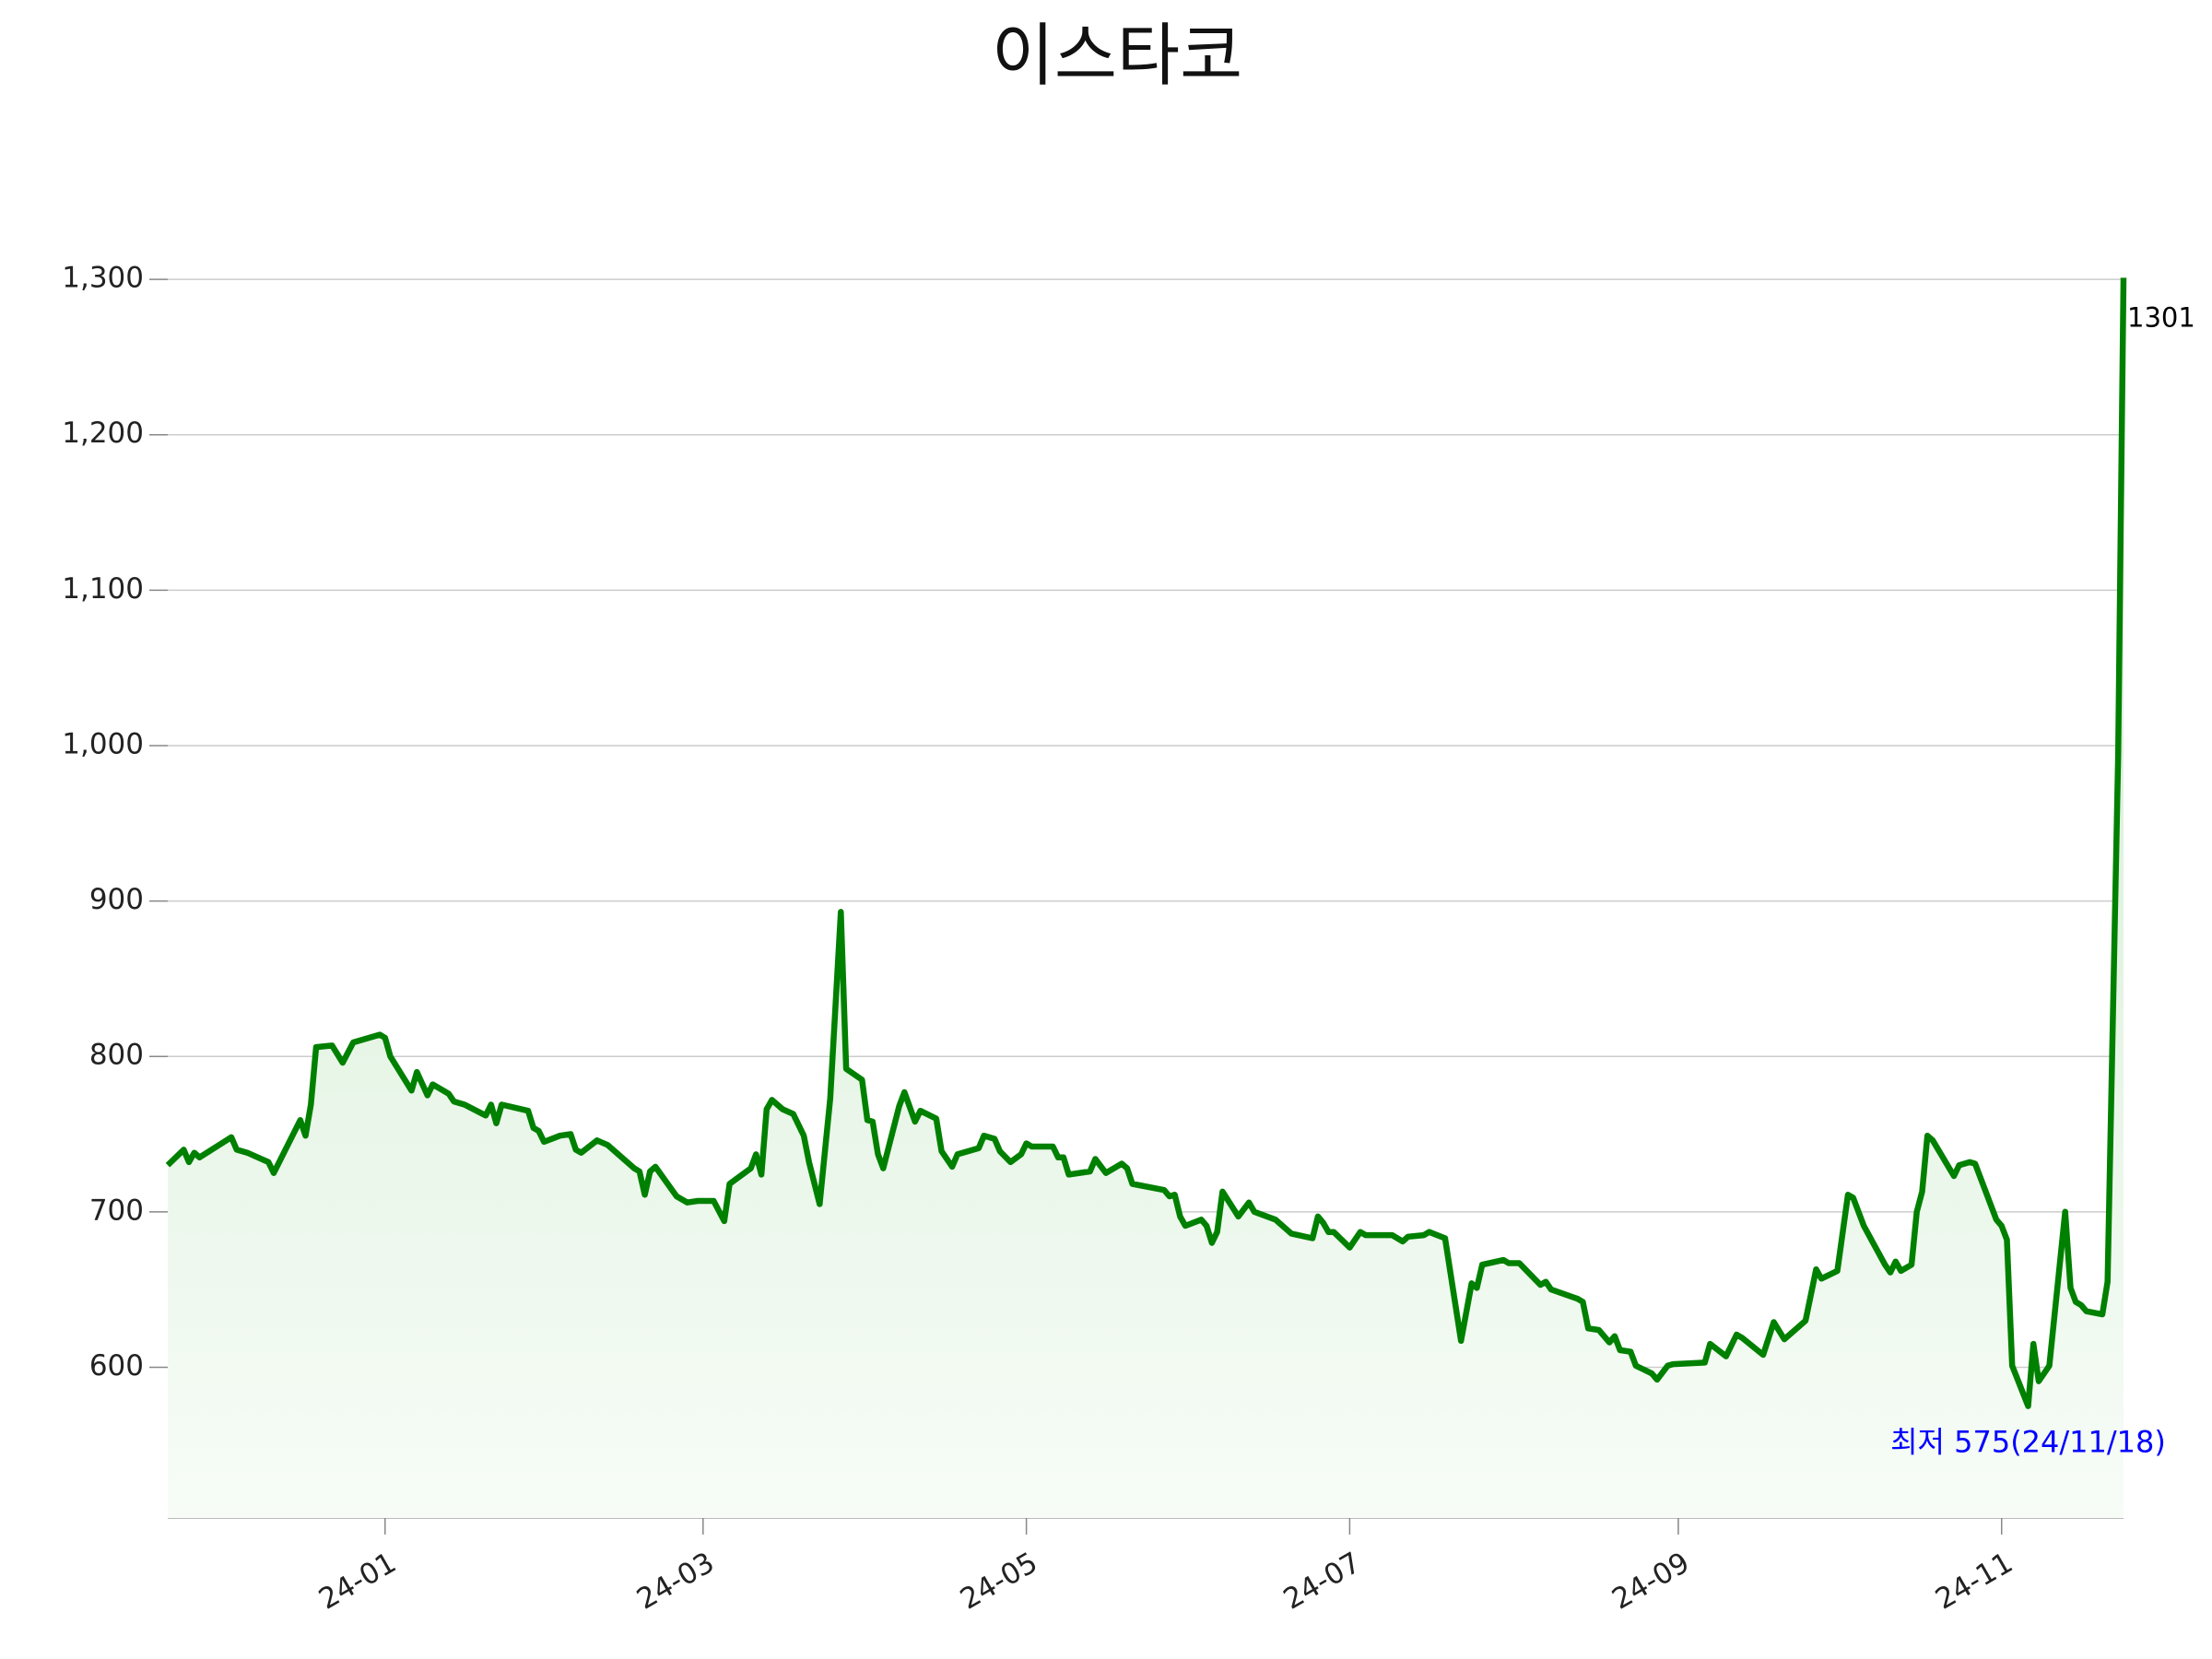 This screenshot has width=2212, height=1659. I want to click on y-tick-label: 1,000, so click(103, 743).